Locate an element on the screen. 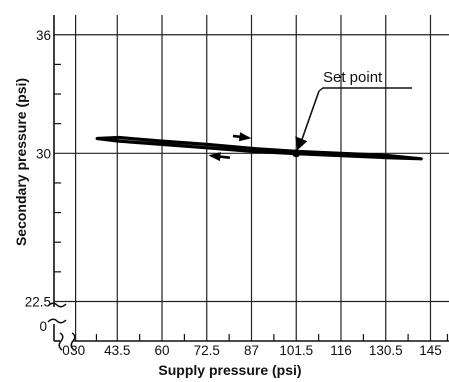  x-axis-break-left is located at coordinates (61, 341).